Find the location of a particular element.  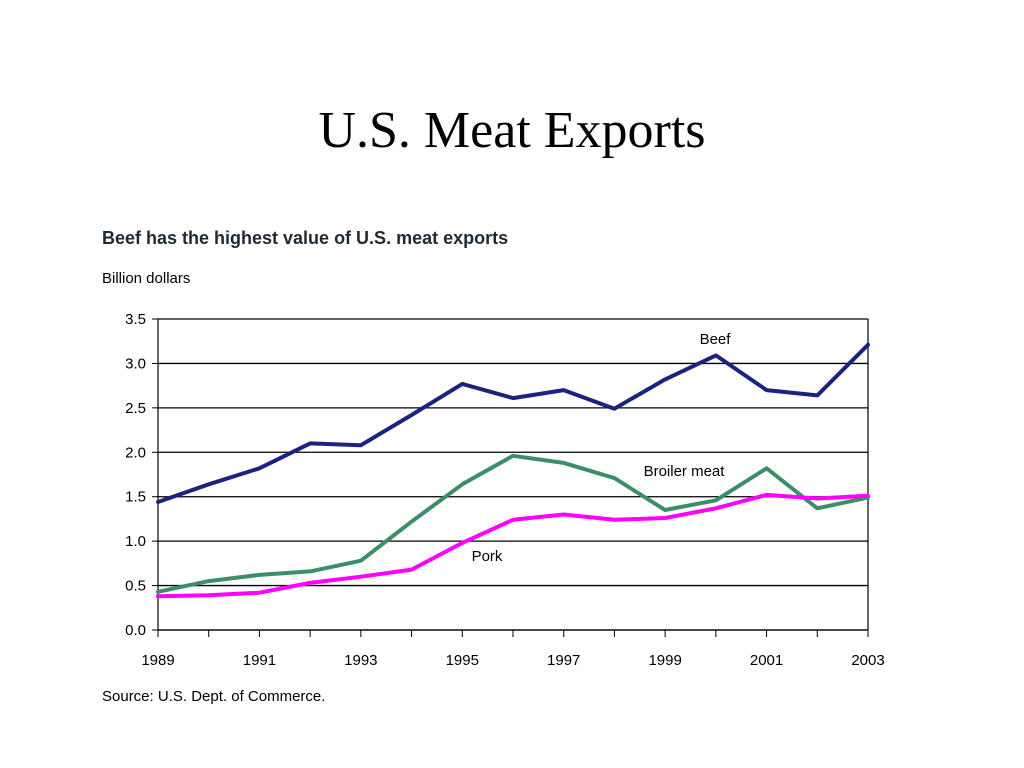

x-tick-label: 1991 is located at coordinates (259, 660).